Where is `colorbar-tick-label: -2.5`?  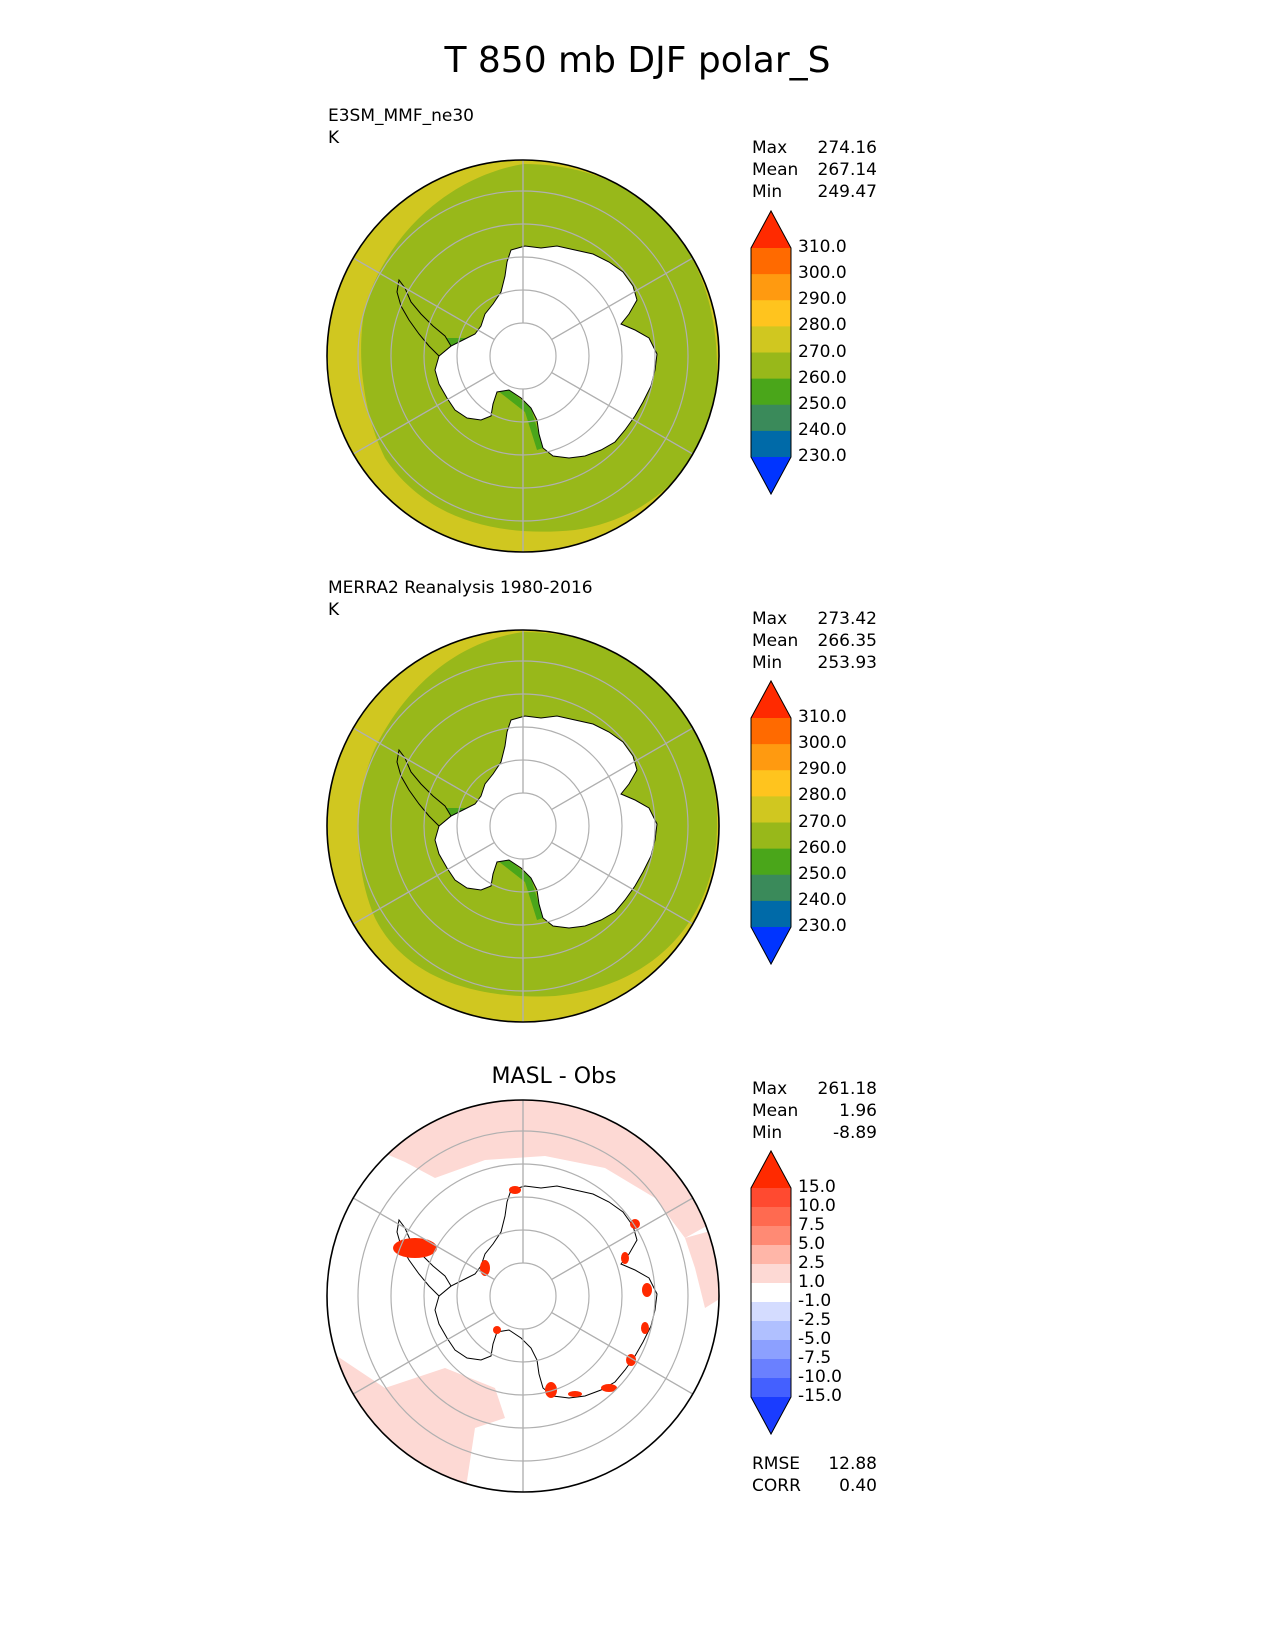
colorbar-tick-label: -2.5 is located at coordinates (815, 1320).